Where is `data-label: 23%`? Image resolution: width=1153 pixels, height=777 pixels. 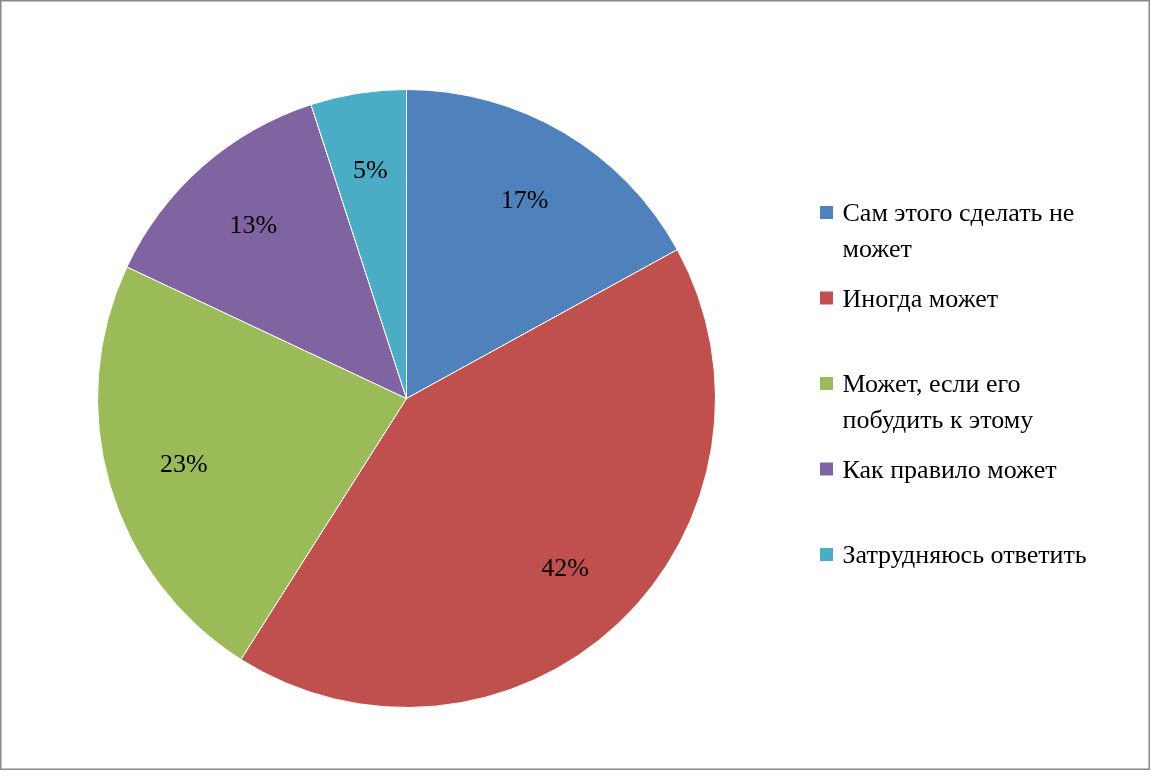
data-label: 23% is located at coordinates (184, 463).